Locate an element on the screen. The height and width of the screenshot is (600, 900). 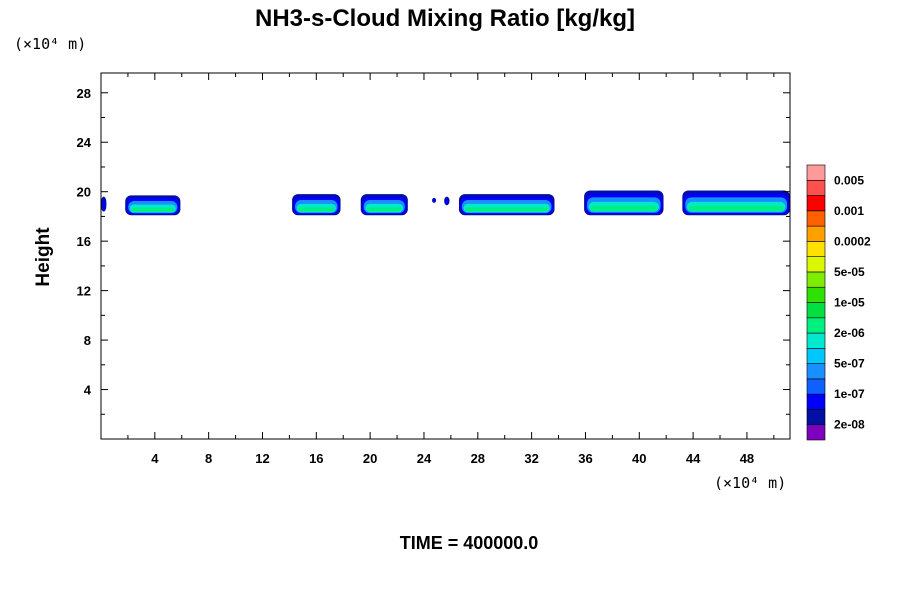
y-axis-unit: (×10⁴ m) is located at coordinates (50, 44).